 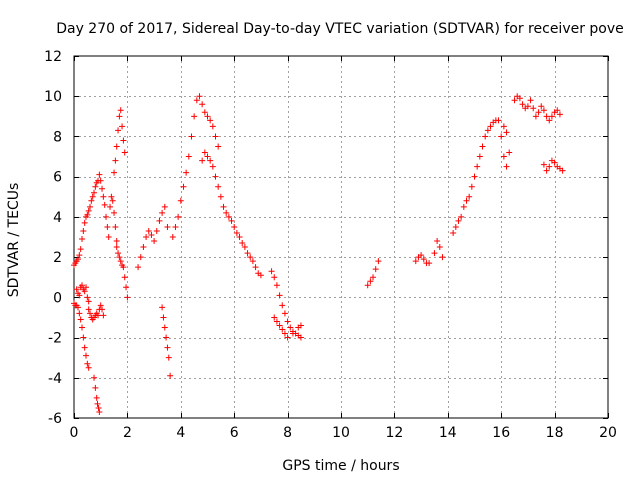 I want to click on y-tick-label: 12, so click(x=53, y=57).